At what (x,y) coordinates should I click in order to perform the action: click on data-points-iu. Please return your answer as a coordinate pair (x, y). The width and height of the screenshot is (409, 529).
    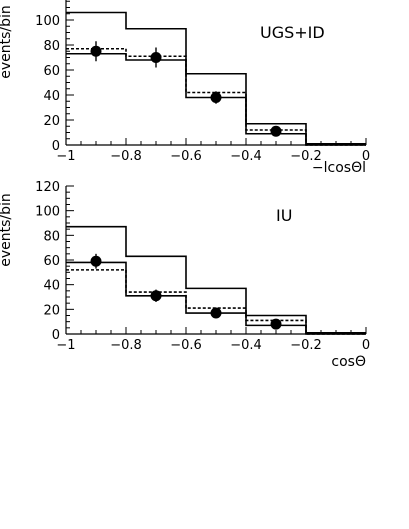
    Looking at the image, I should click on (186, 291).